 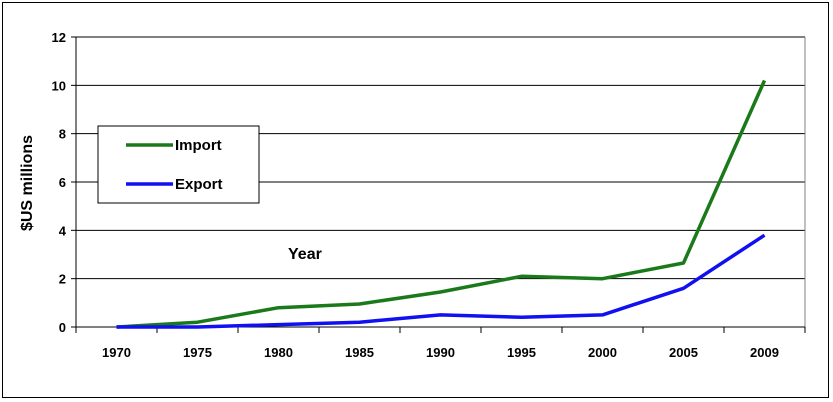 What do you see at coordinates (521, 352) in the screenshot?
I see `x-tick-label-1995: 1995` at bounding box center [521, 352].